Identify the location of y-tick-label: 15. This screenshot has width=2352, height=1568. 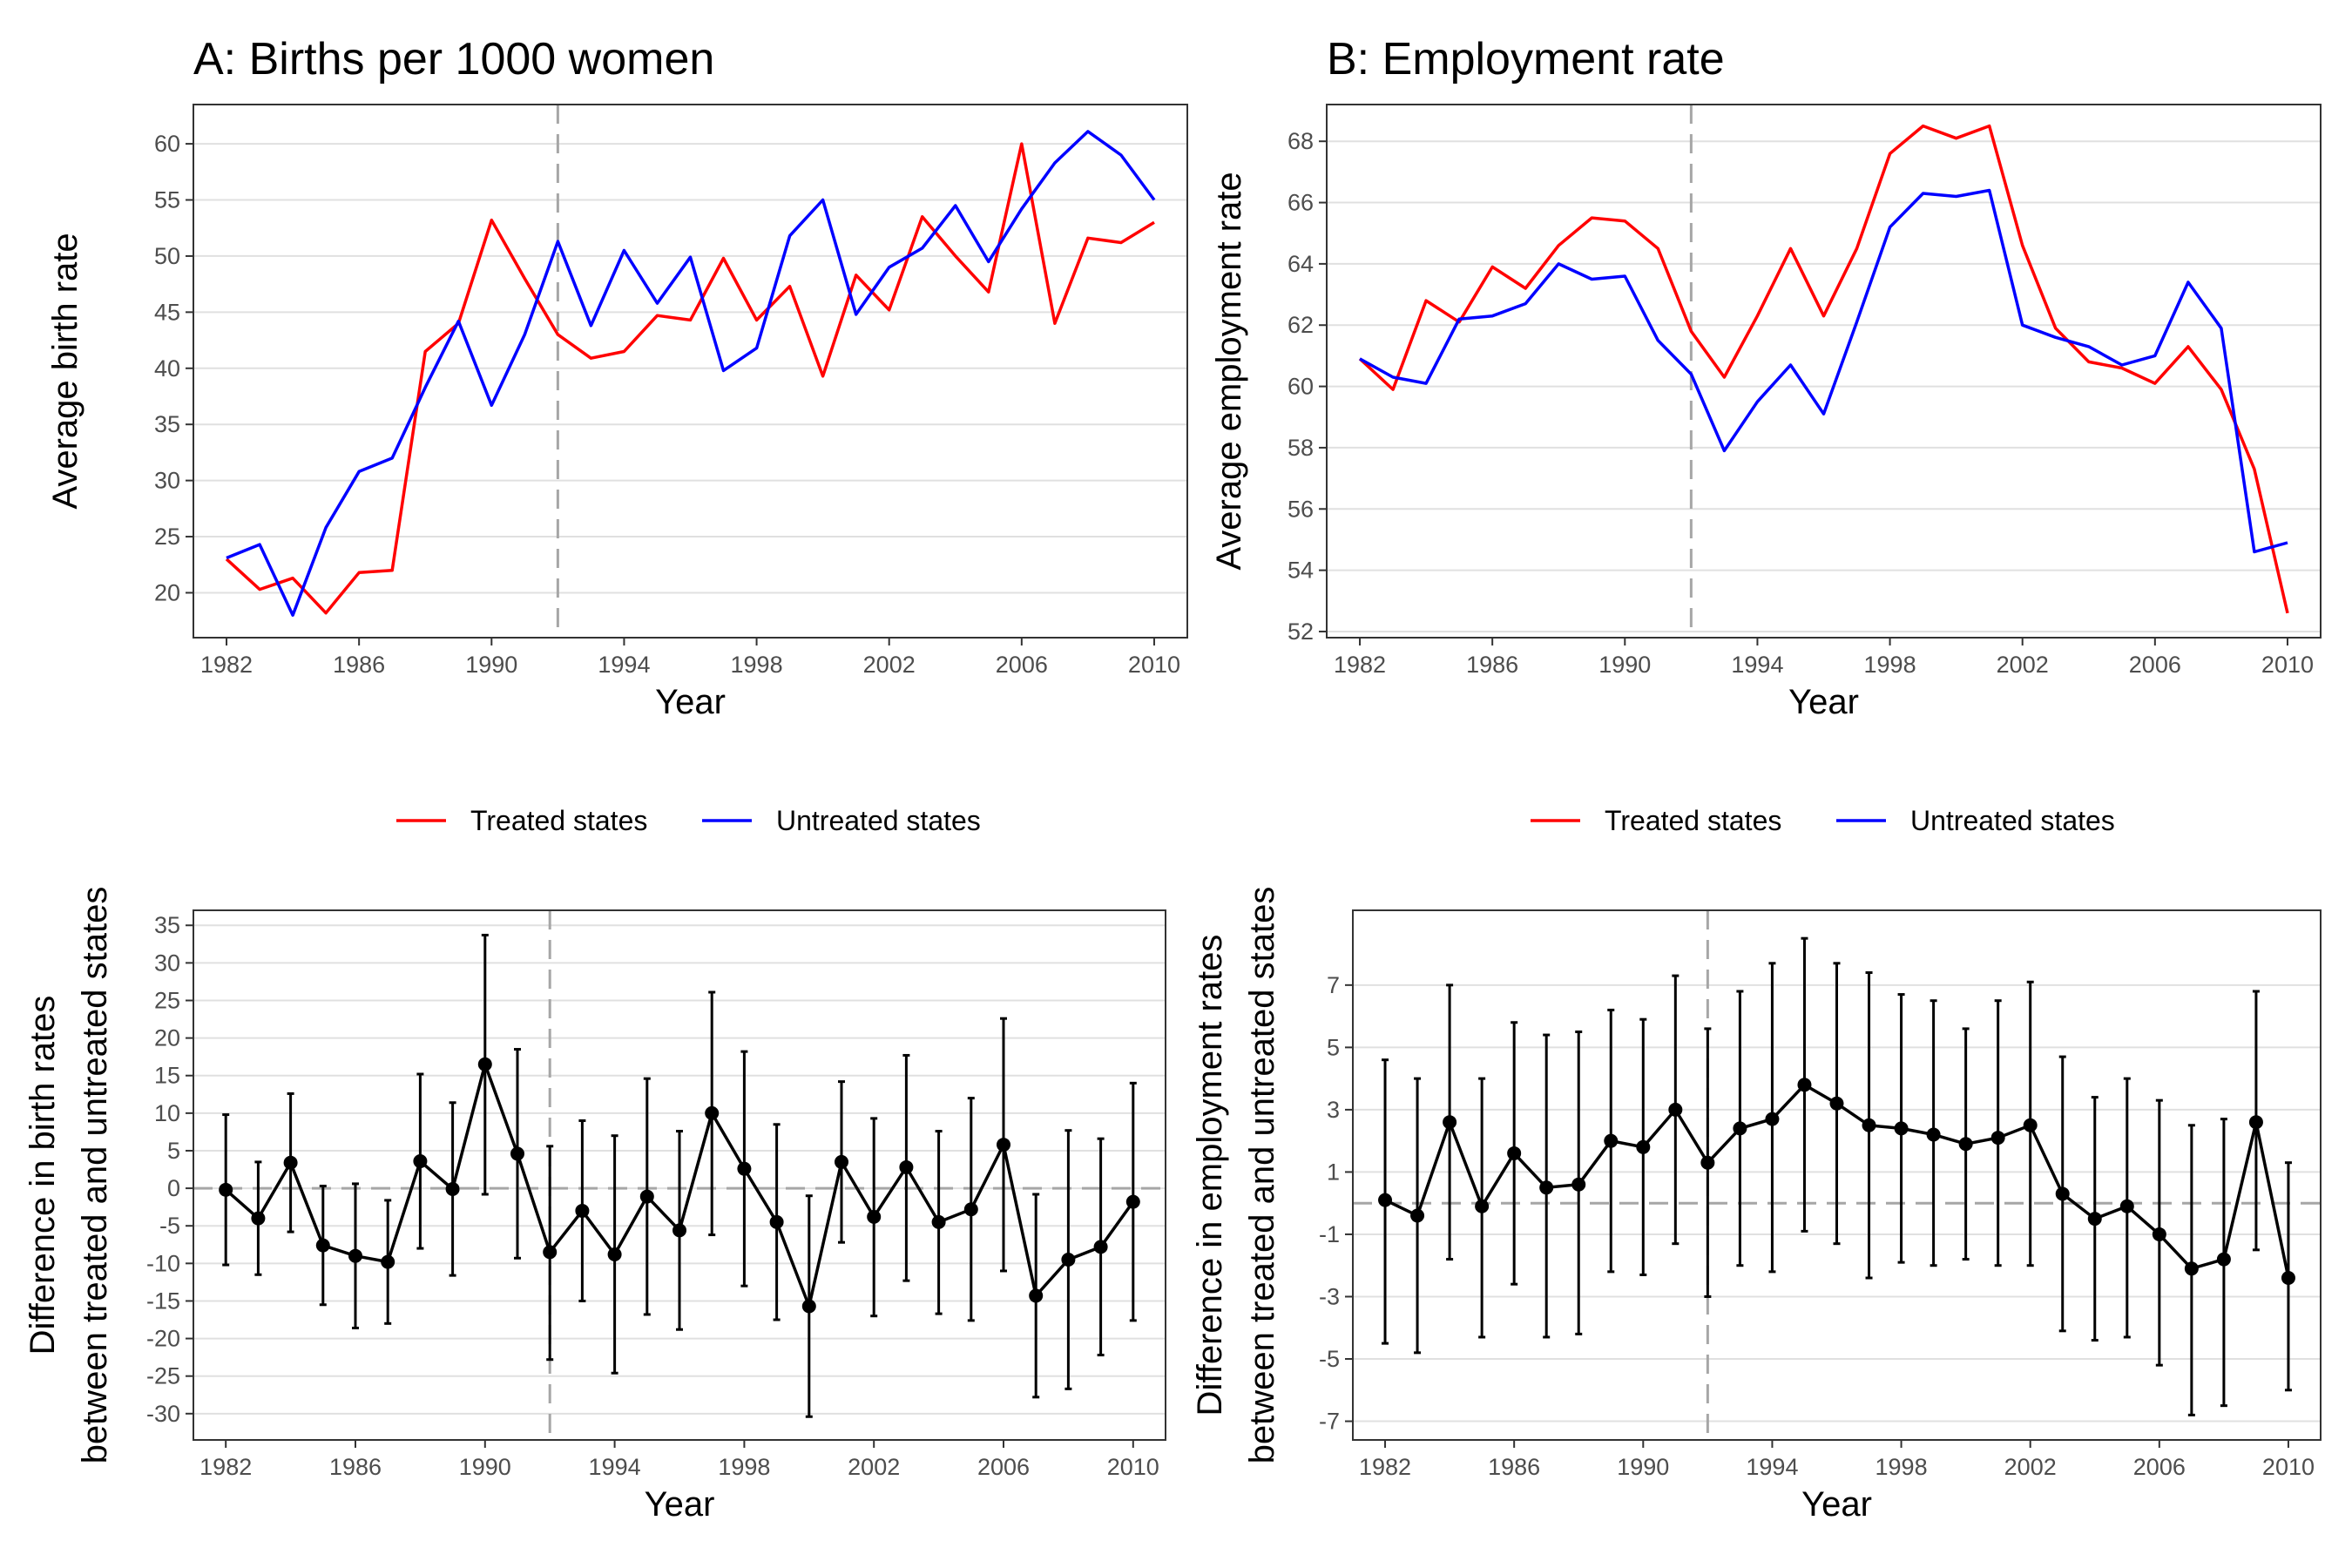
(167, 1076).